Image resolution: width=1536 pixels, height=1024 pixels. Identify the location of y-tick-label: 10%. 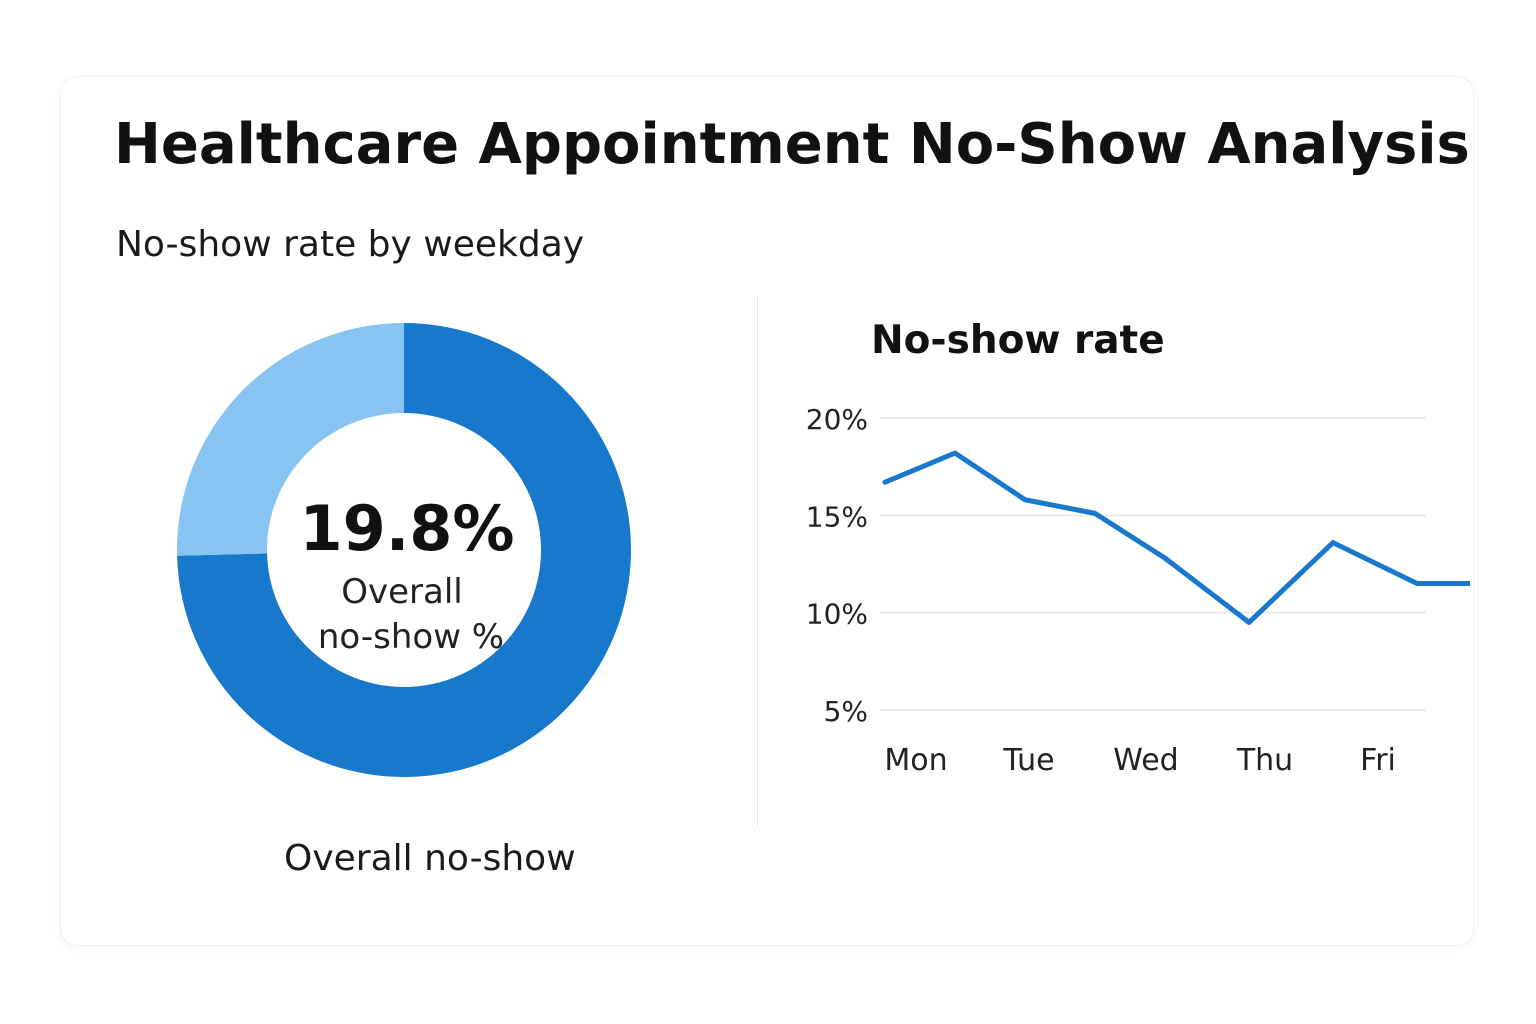
(837, 614).